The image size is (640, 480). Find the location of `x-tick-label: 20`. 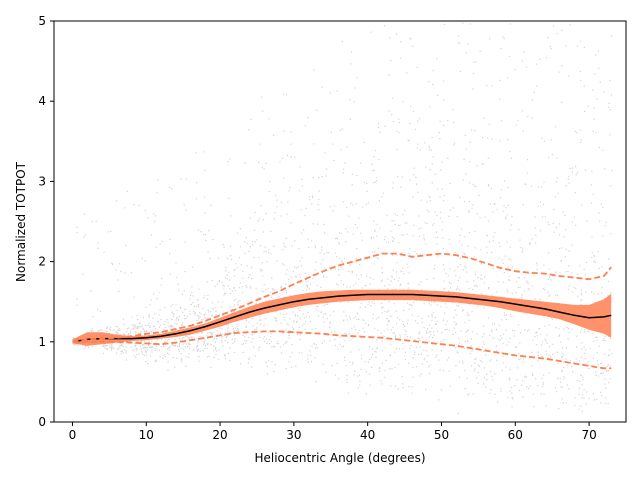

x-tick-label: 20 is located at coordinates (219, 435).